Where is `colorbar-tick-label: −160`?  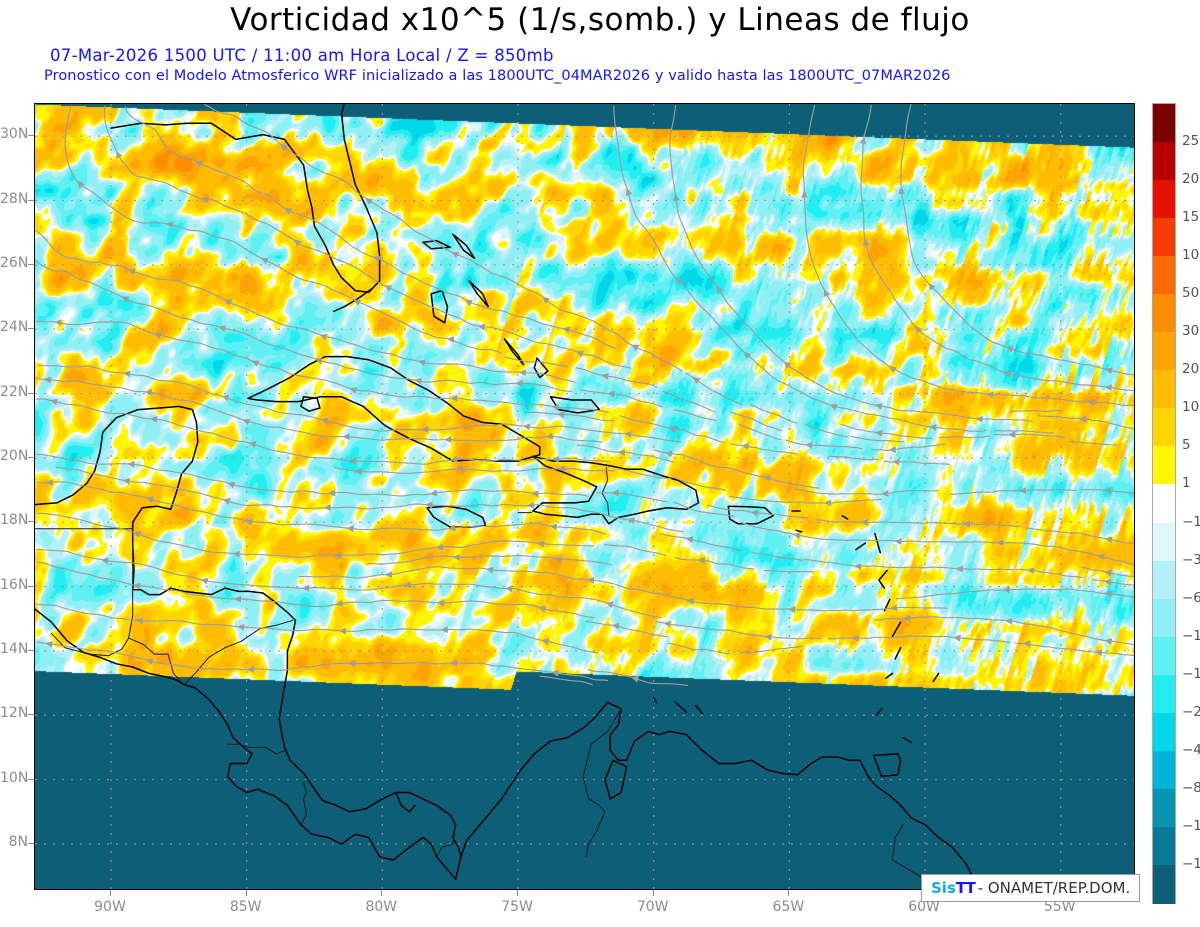 colorbar-tick-label: −160 is located at coordinates (1191, 863).